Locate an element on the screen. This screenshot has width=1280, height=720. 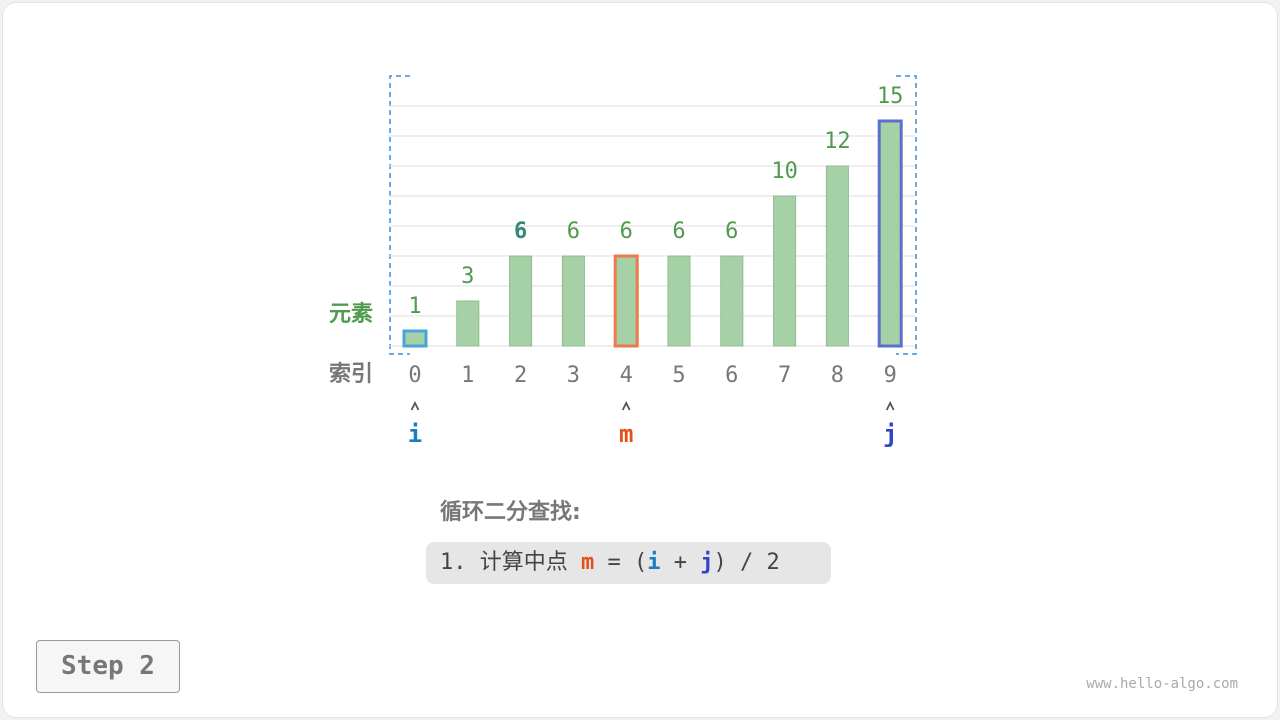
formula-text: 1. 计算中点 is located at coordinates (510, 562).